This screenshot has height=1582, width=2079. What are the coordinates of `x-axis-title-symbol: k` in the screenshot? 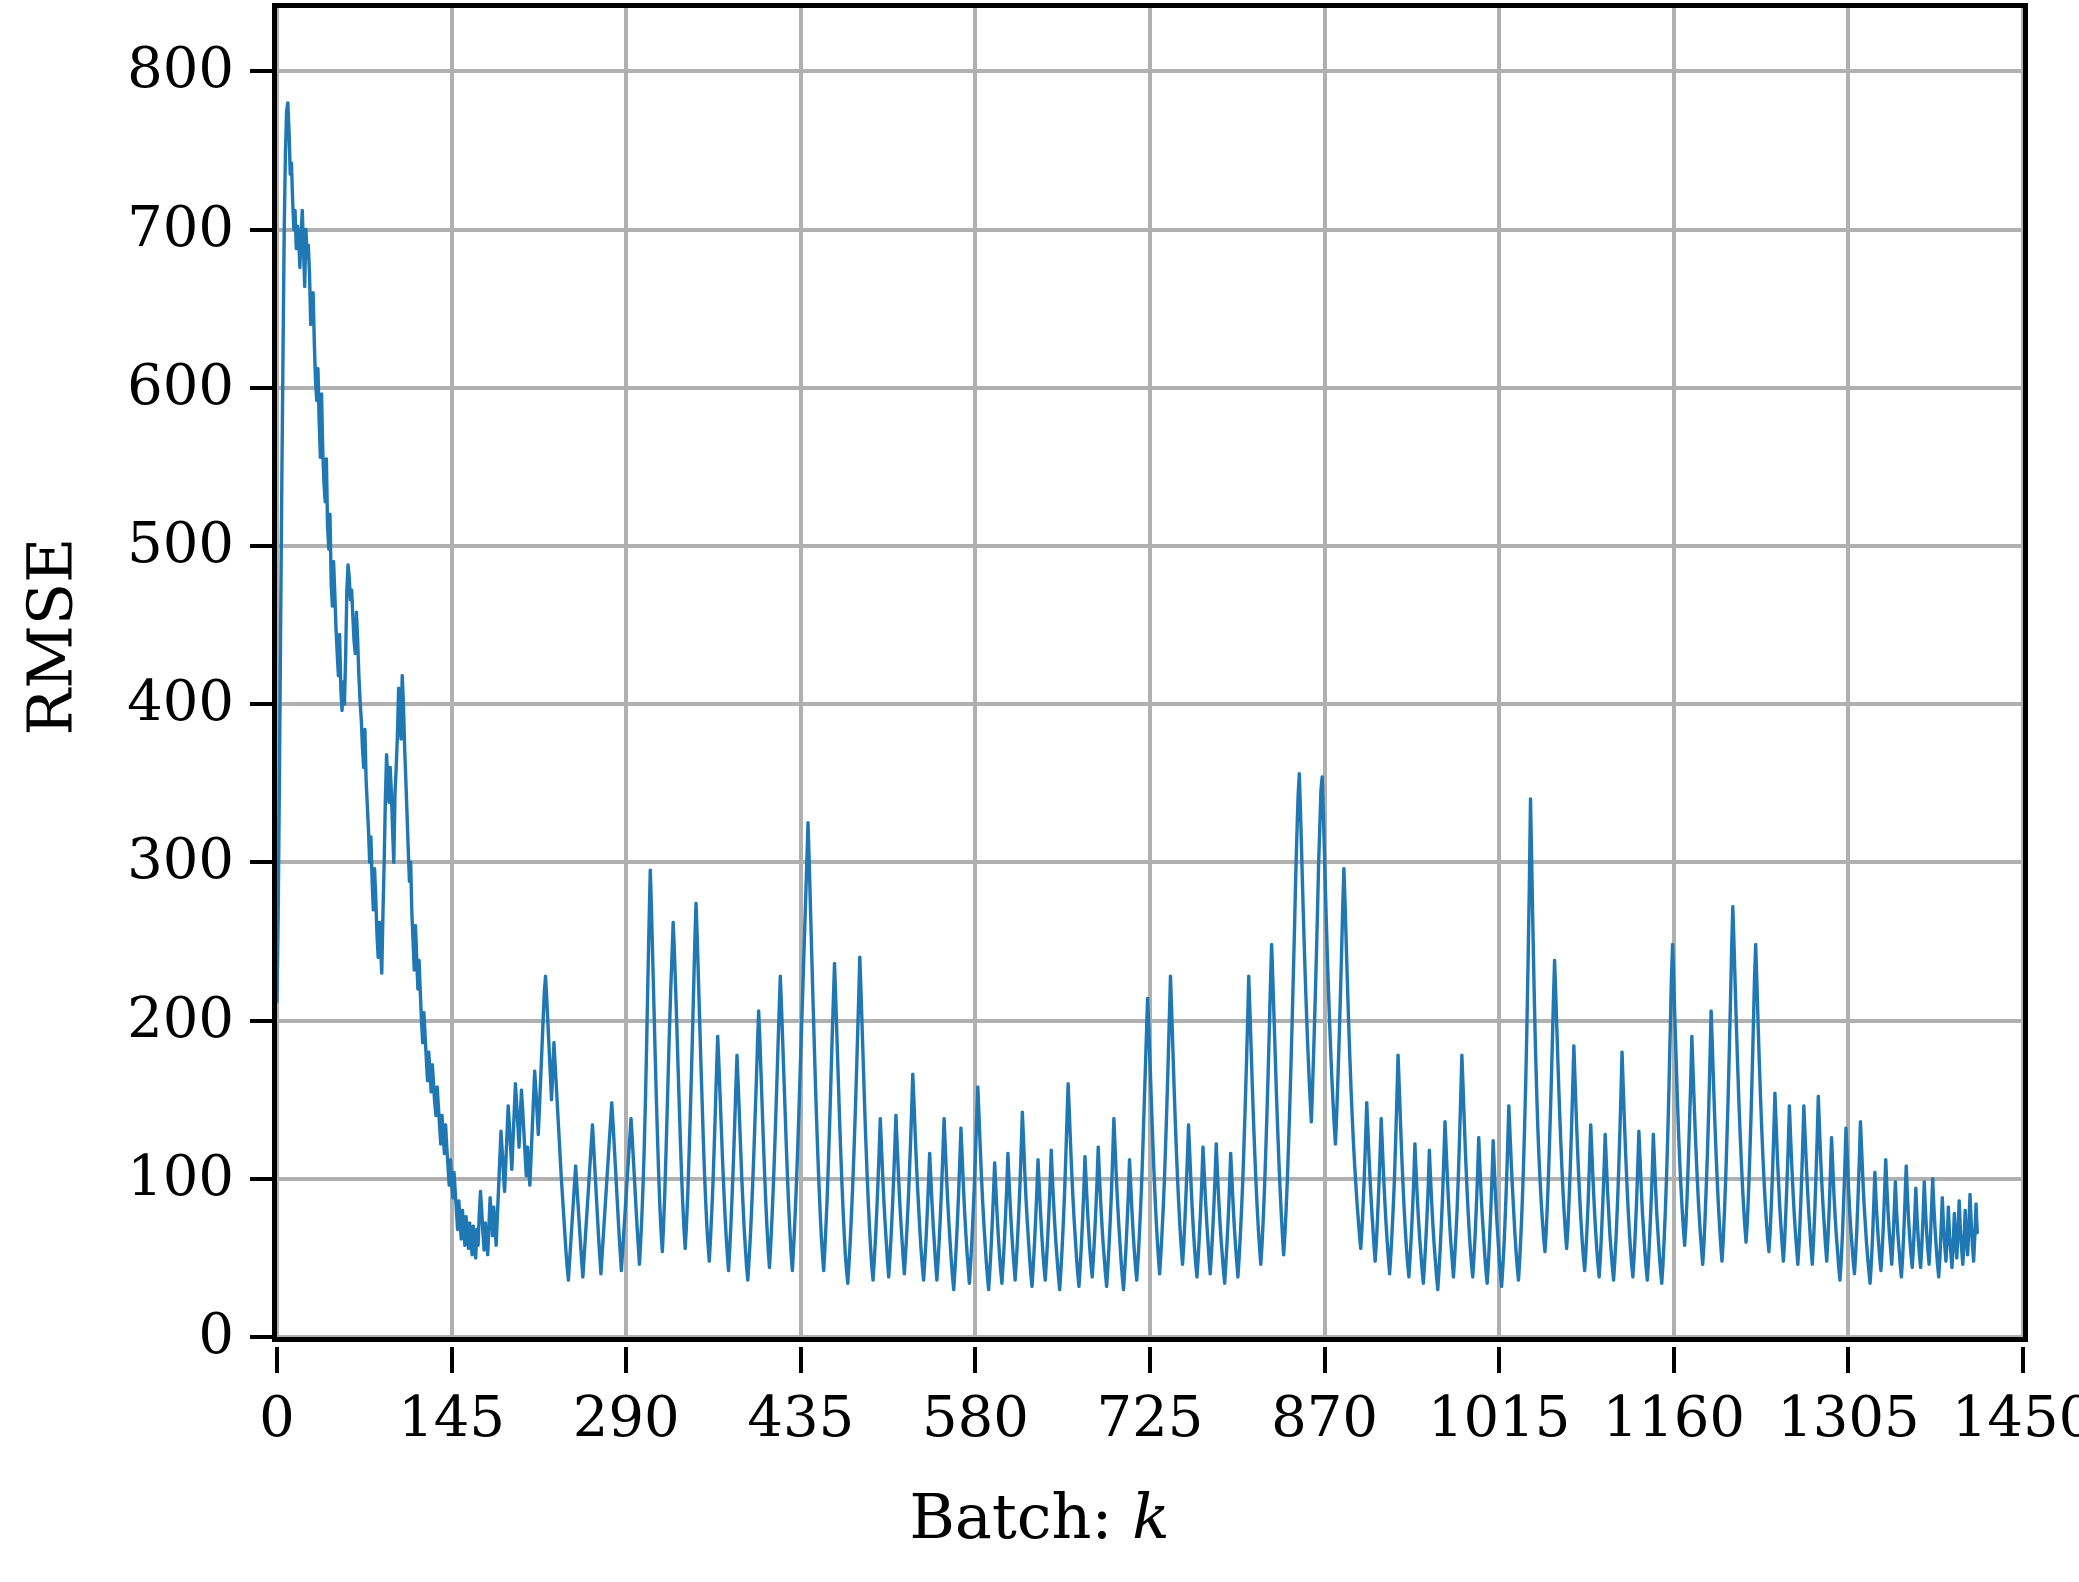 It's located at (1151, 1516).